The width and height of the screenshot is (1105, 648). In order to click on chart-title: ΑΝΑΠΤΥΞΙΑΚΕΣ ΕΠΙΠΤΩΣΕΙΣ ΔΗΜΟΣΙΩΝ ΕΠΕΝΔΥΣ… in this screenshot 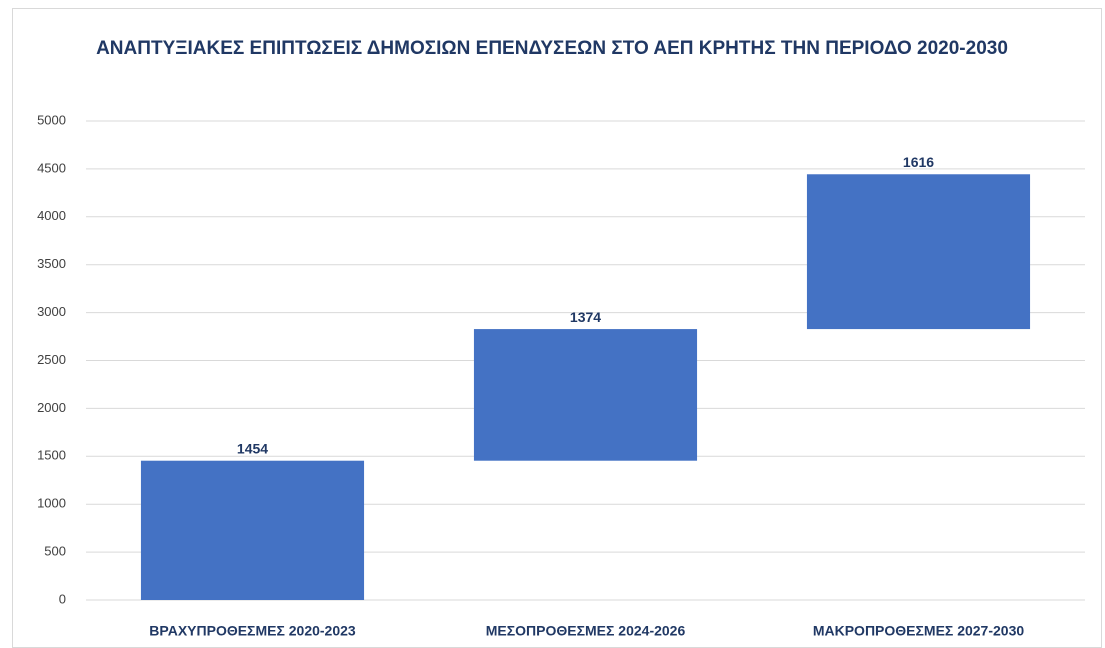, I will do `click(552, 48)`.